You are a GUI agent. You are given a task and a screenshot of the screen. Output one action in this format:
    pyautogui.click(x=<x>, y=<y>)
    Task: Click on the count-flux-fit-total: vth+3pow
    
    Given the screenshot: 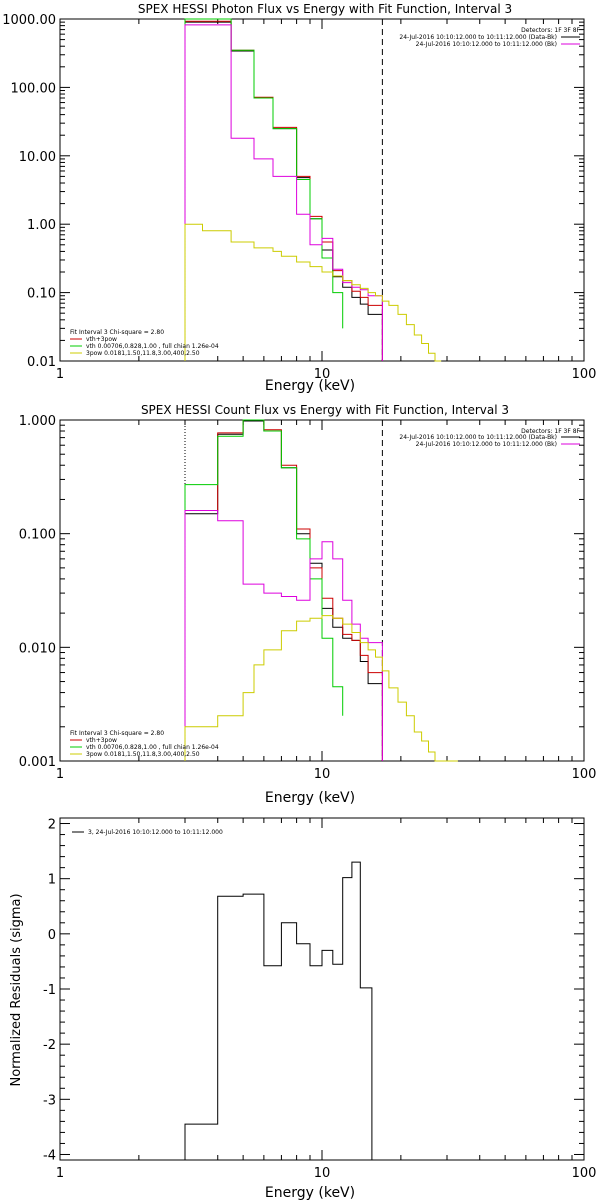 What is the action you would take?
    pyautogui.click(x=101, y=740)
    